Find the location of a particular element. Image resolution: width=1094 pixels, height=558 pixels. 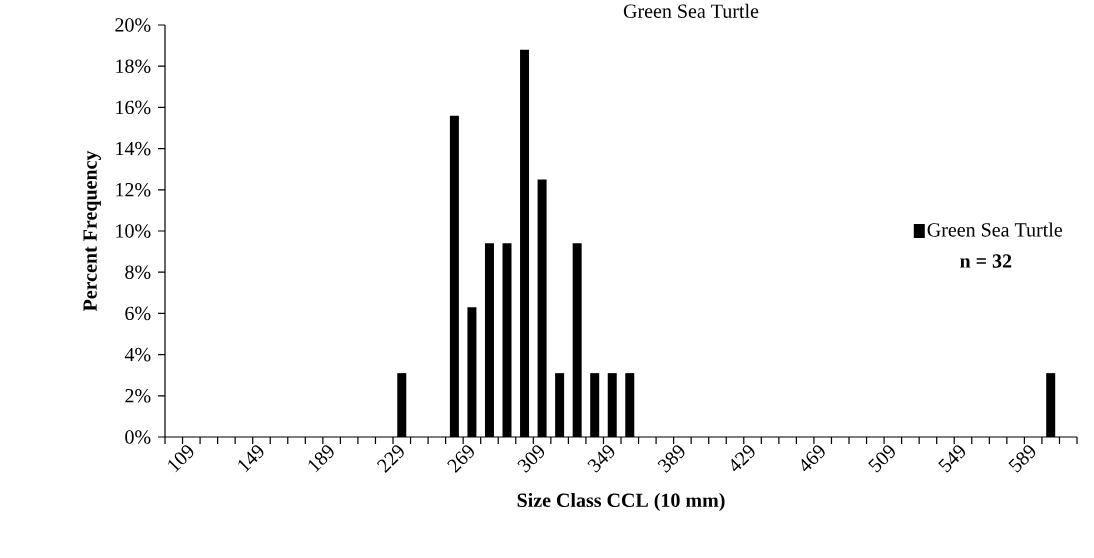

y-tick-label: 16% is located at coordinates (133, 107).